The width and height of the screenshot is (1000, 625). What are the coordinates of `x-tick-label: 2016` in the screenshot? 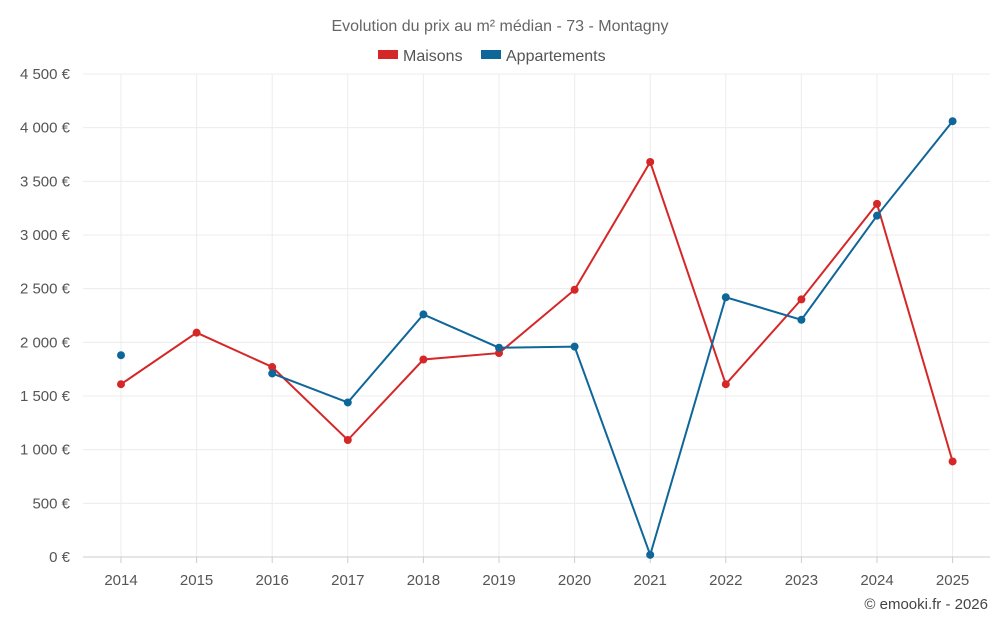 It's located at (272, 580).